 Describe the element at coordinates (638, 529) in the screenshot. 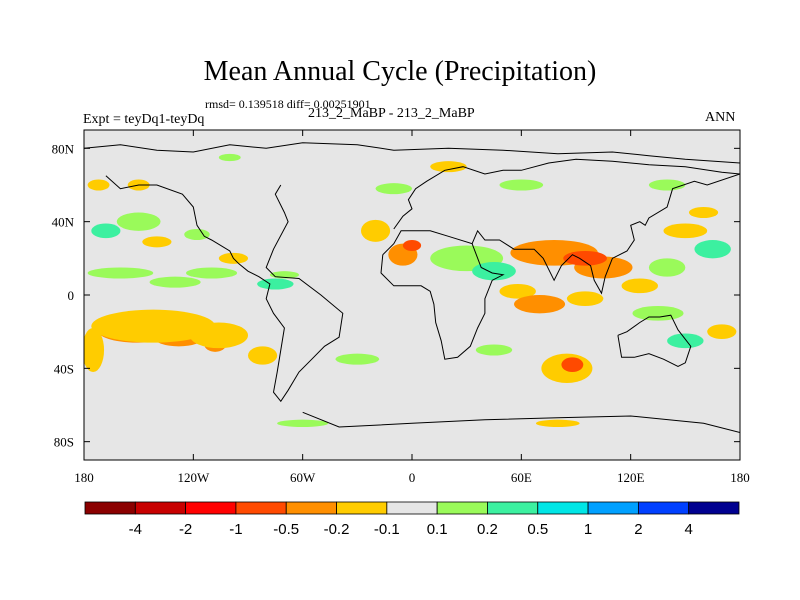

I see `colorbar-label: 2` at that location.